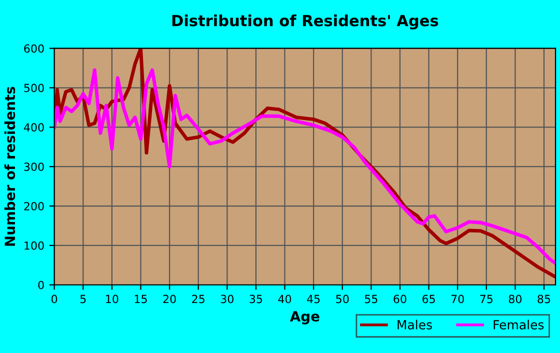 The width and height of the screenshot is (560, 353). I want to click on x-tick-label: 40, so click(285, 299).